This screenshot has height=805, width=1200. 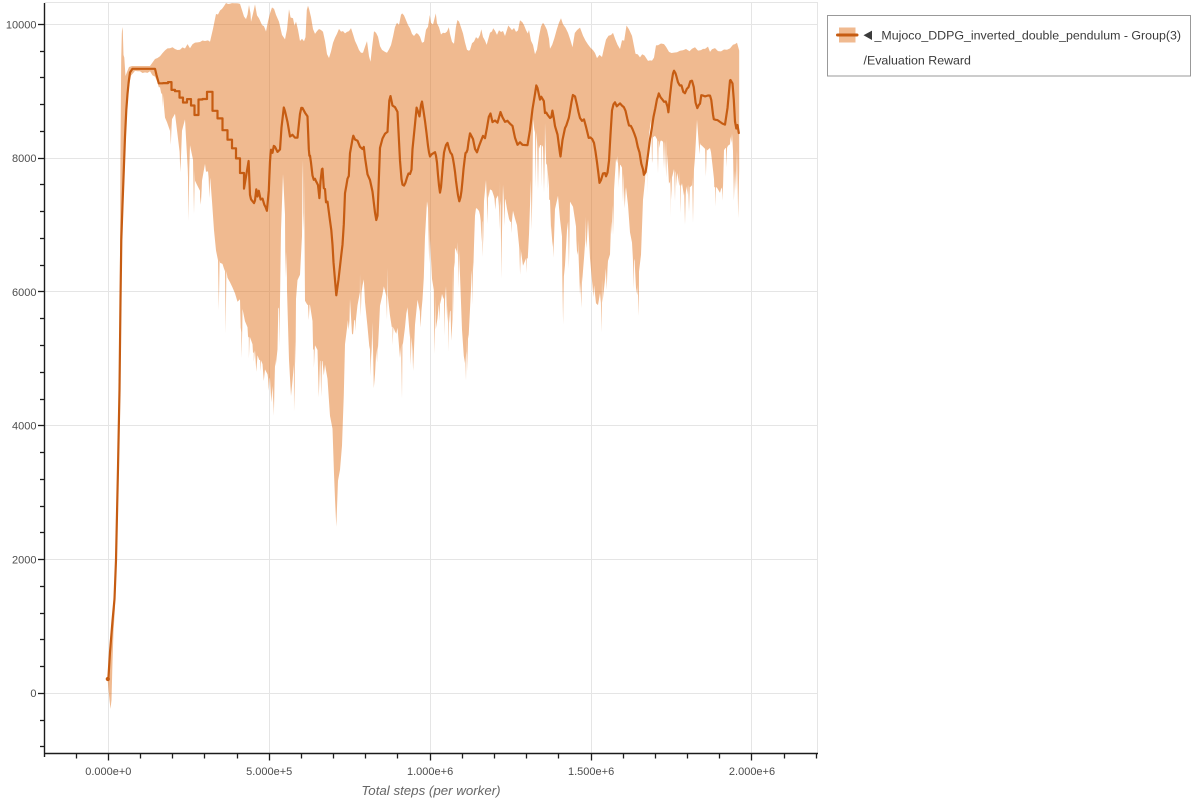 I want to click on svg-text: 2.000e+6, so click(x=752, y=772).